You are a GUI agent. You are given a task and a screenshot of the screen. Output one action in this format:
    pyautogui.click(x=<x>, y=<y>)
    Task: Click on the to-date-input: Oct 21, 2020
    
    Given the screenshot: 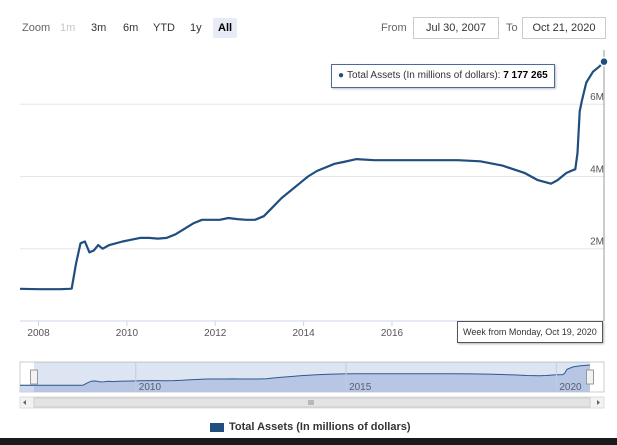 What is the action you would take?
    pyautogui.click(x=564, y=28)
    